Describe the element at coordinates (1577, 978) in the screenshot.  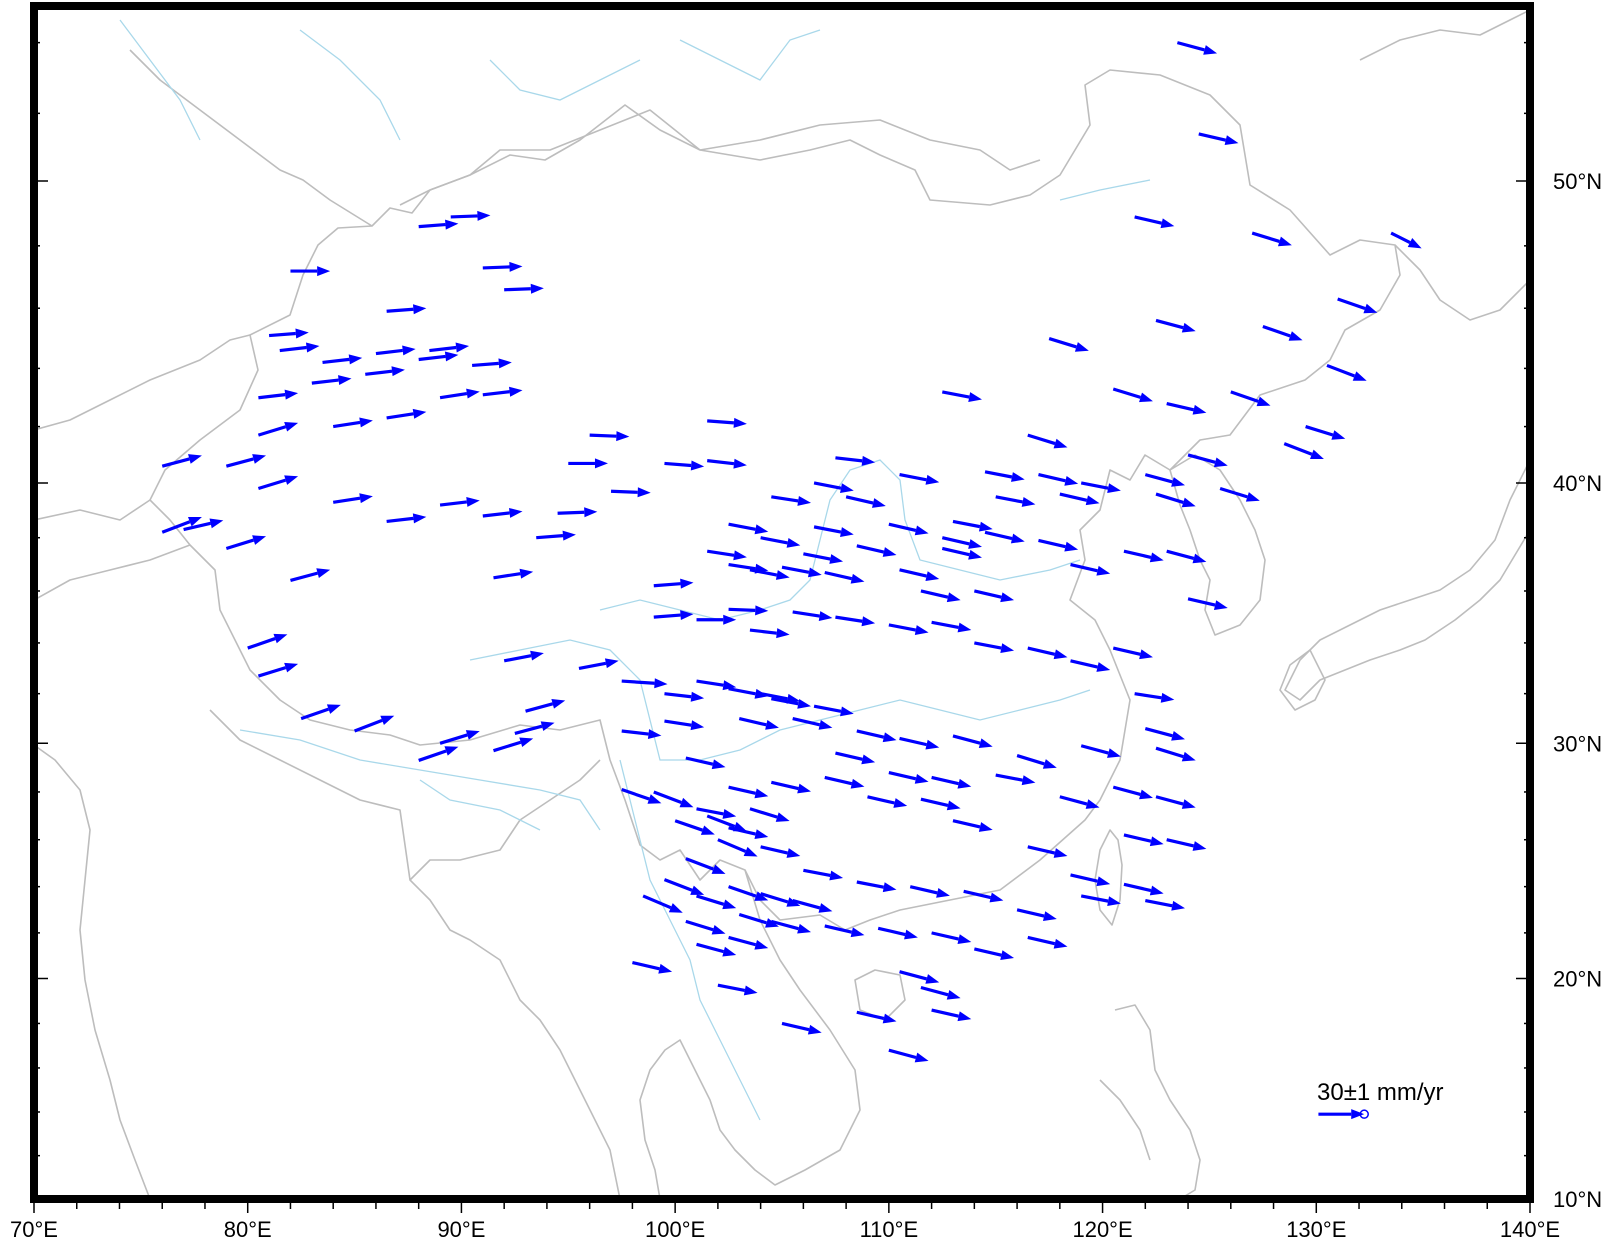
I see `lat-label: 20°N` at that location.